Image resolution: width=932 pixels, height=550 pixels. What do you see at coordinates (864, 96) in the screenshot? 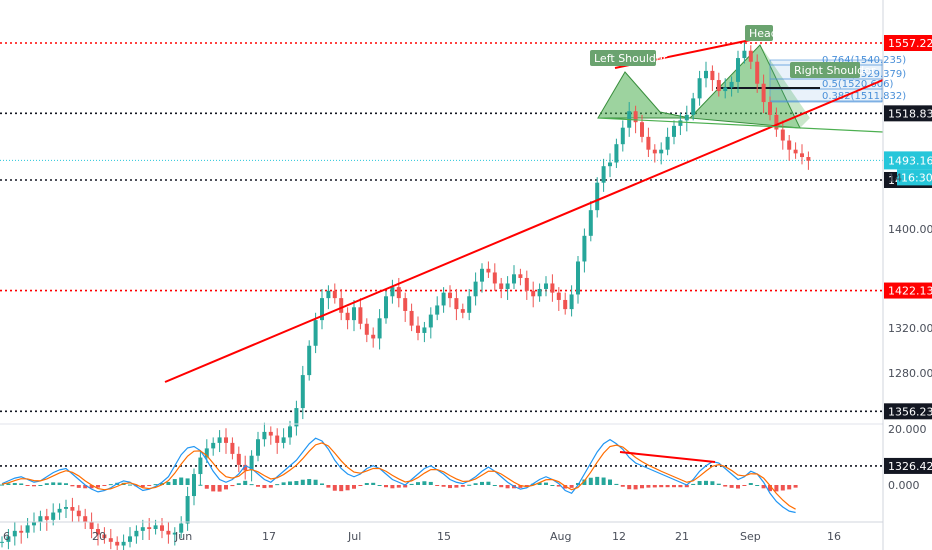
I see `fib-label-3: 0.382(1511.832)` at bounding box center [864, 96].